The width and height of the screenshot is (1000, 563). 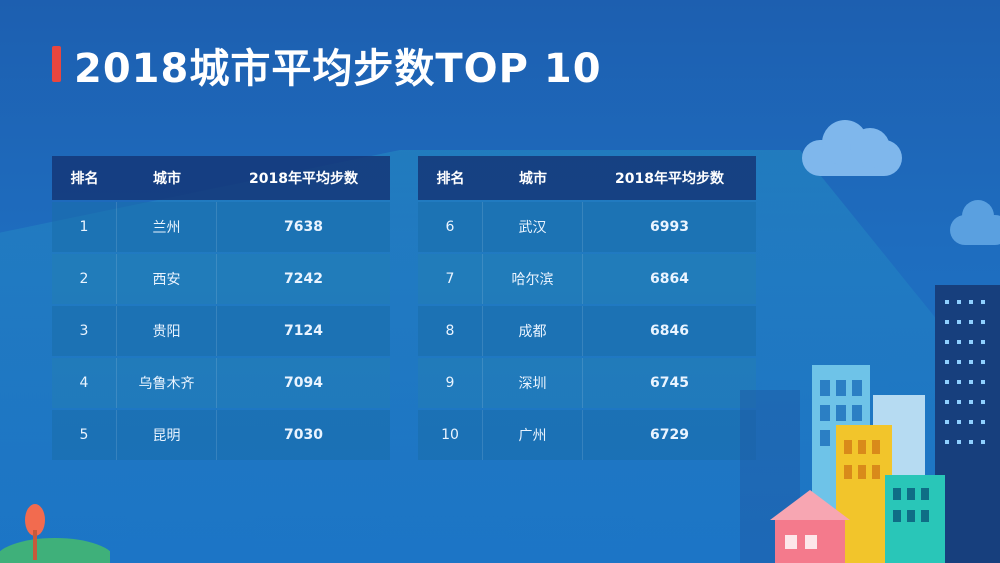 What do you see at coordinates (84, 227) in the screenshot?
I see `rank-cell: 1` at bounding box center [84, 227].